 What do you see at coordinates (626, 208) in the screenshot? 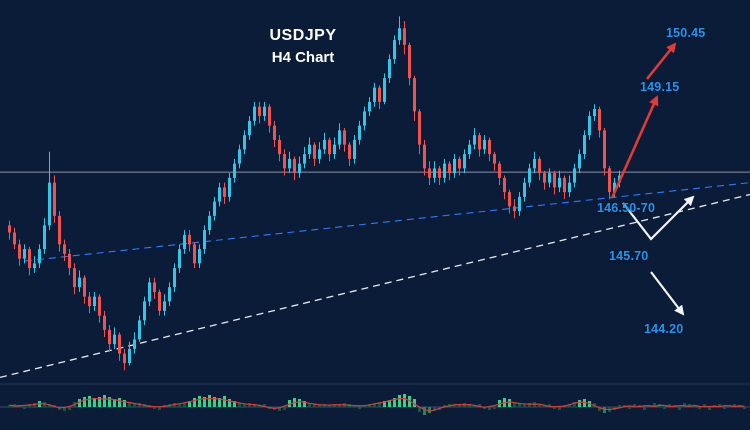
I see `support-zone-label: 146.50-70` at bounding box center [626, 208].